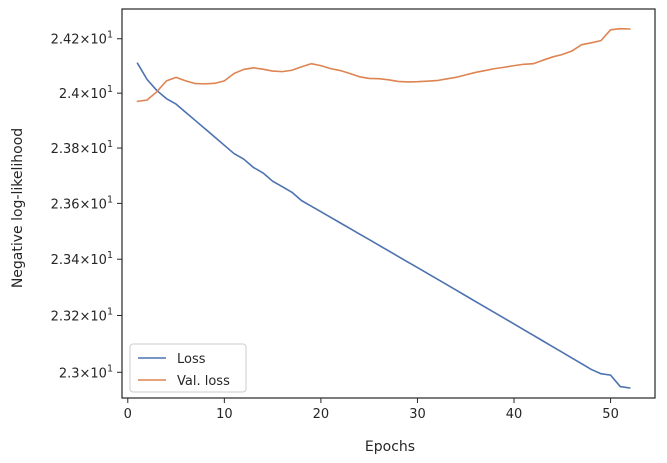  I want to click on legend: Loss Val. loss, so click(188, 368).